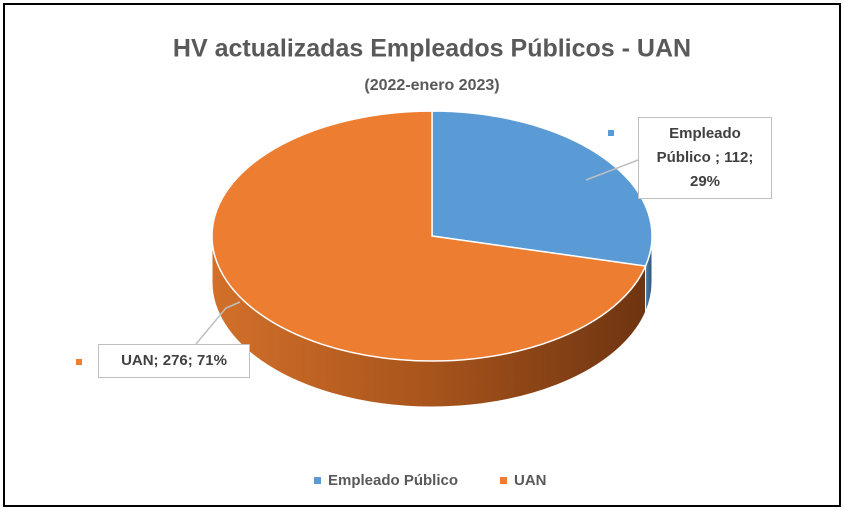 This screenshot has width=844, height=510. Describe the element at coordinates (530, 480) in the screenshot. I see `legend-label: UAN` at that location.